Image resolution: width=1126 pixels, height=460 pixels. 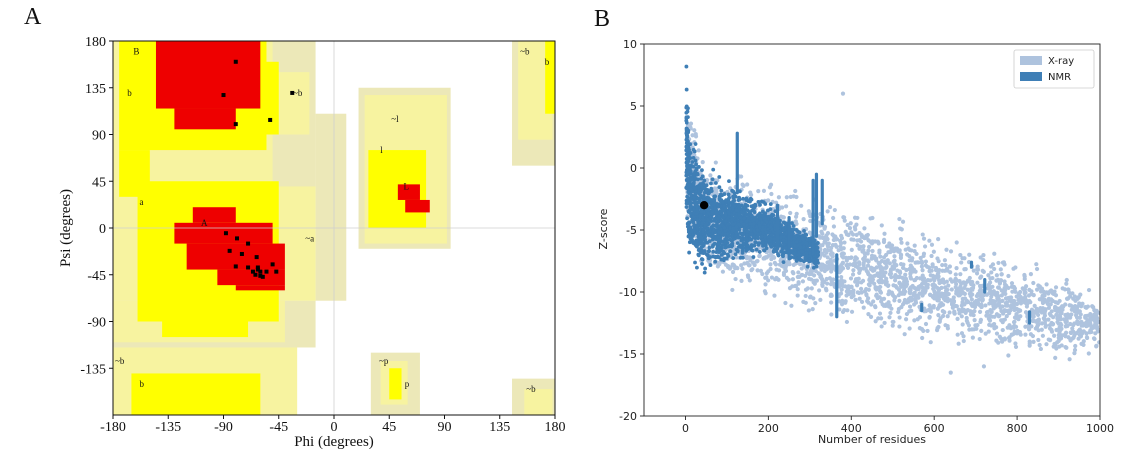 What do you see at coordinates (204, 223) in the screenshot?
I see `rama-region-label: A` at bounding box center [204, 223].